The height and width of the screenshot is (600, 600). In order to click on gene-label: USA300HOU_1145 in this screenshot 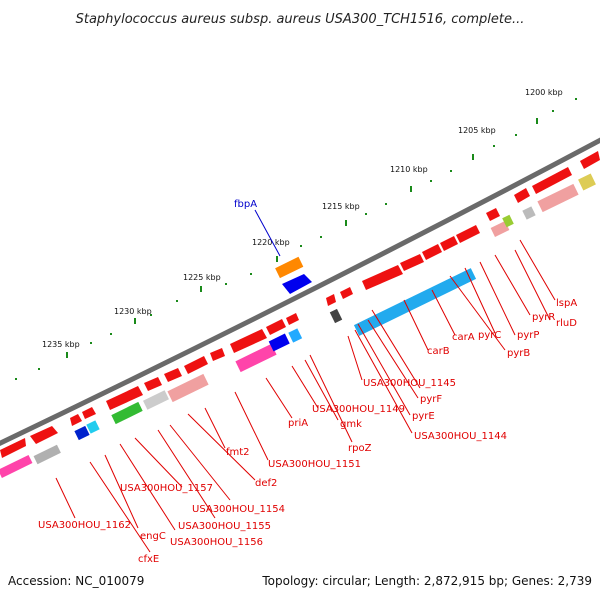, I will do `click(409, 383)`.